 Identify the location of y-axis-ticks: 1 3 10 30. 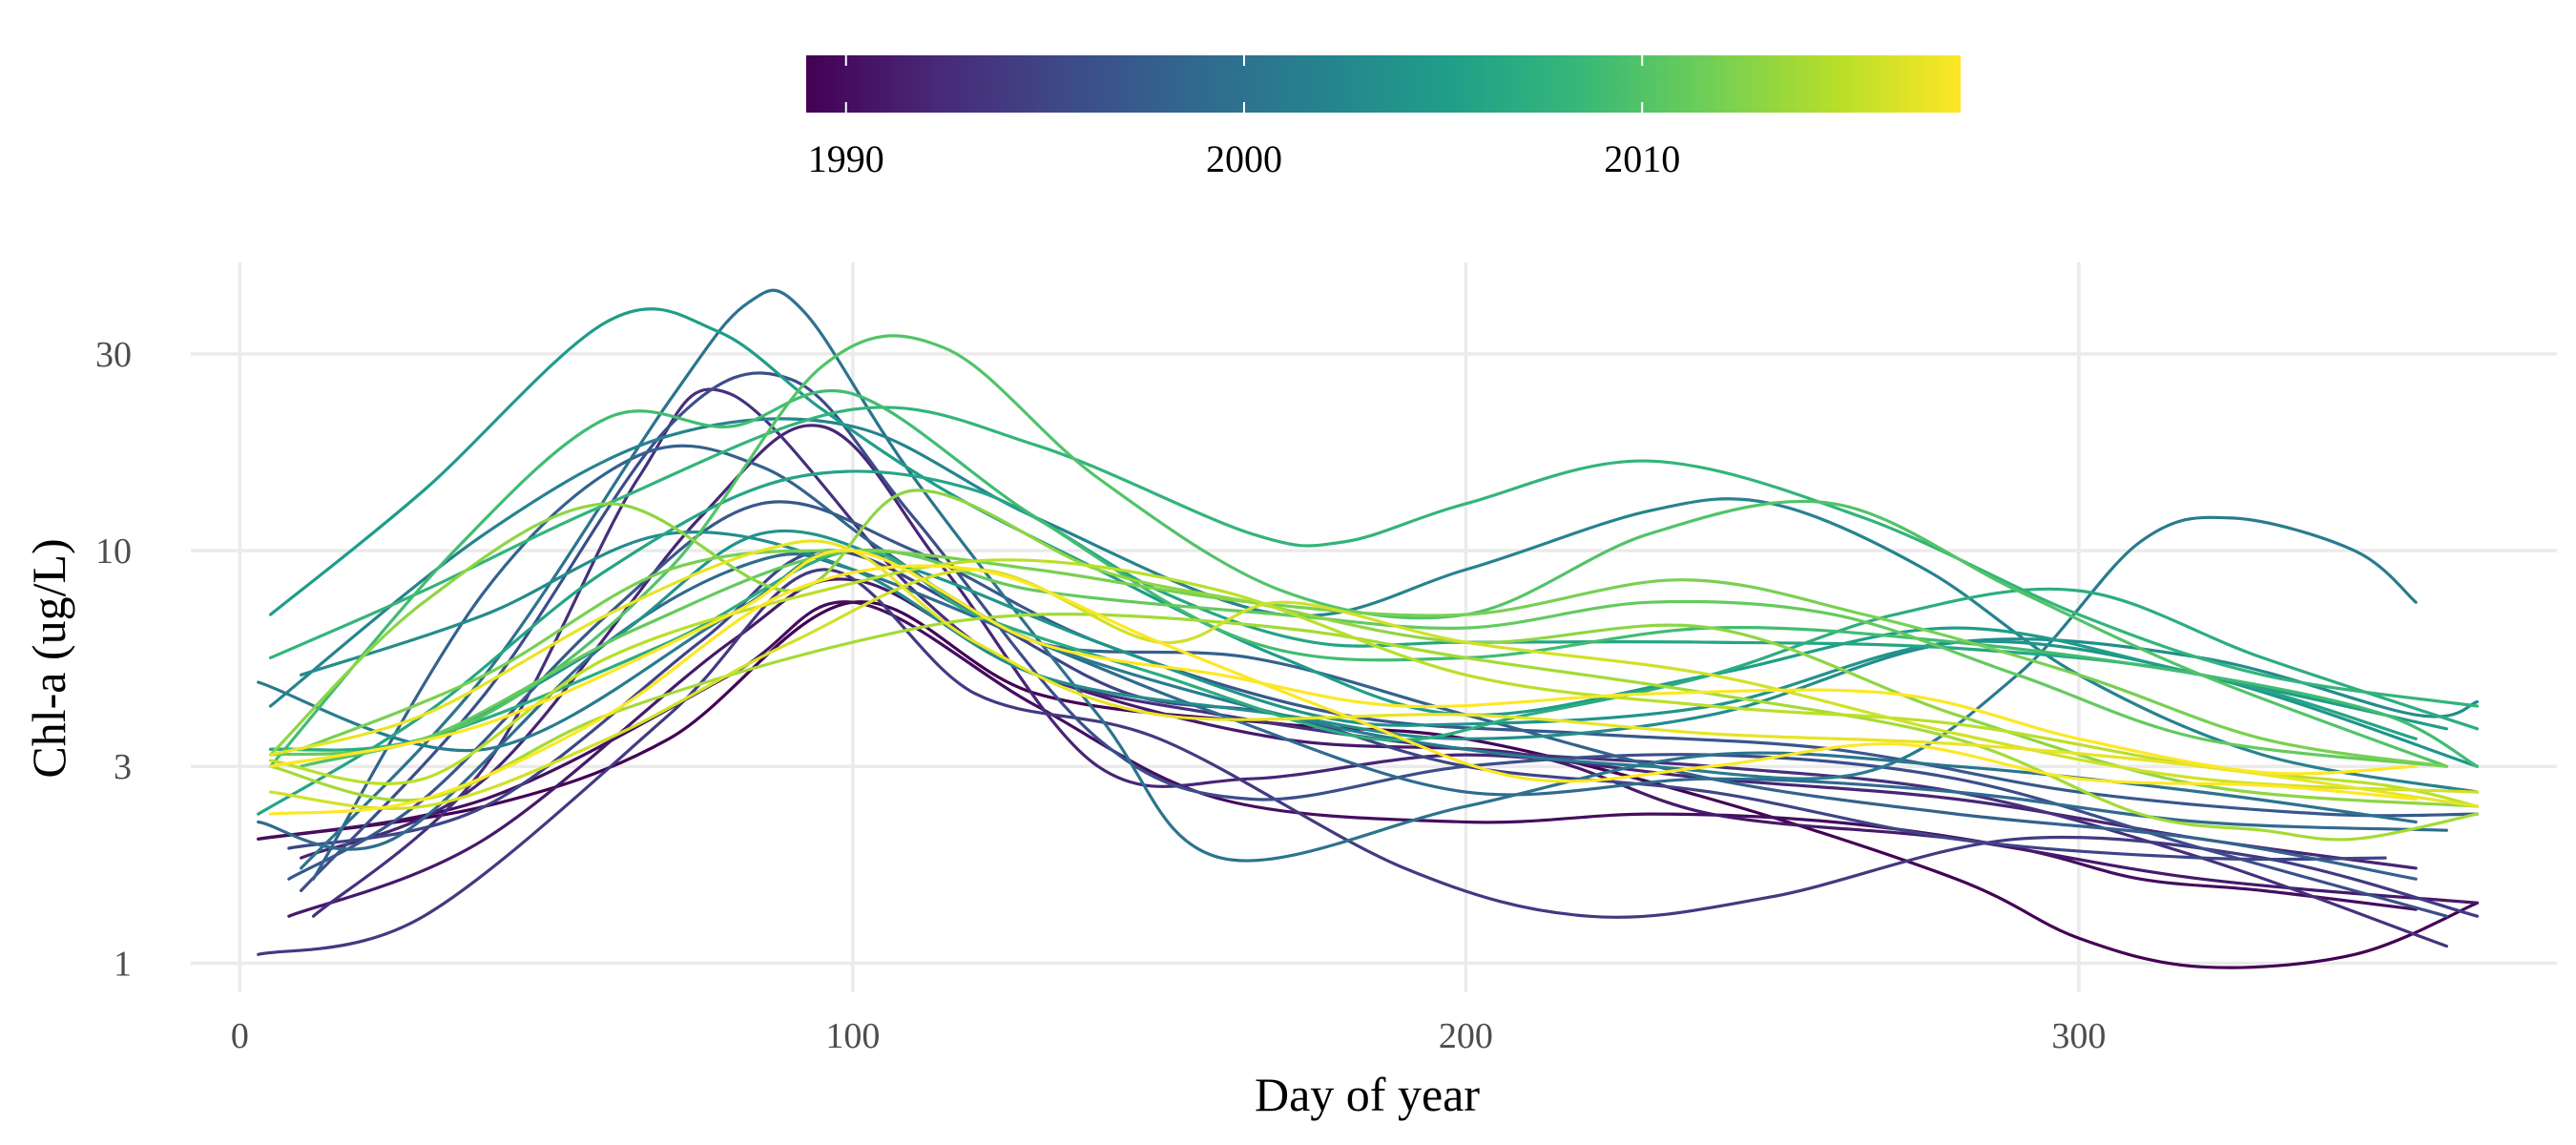
(113, 660).